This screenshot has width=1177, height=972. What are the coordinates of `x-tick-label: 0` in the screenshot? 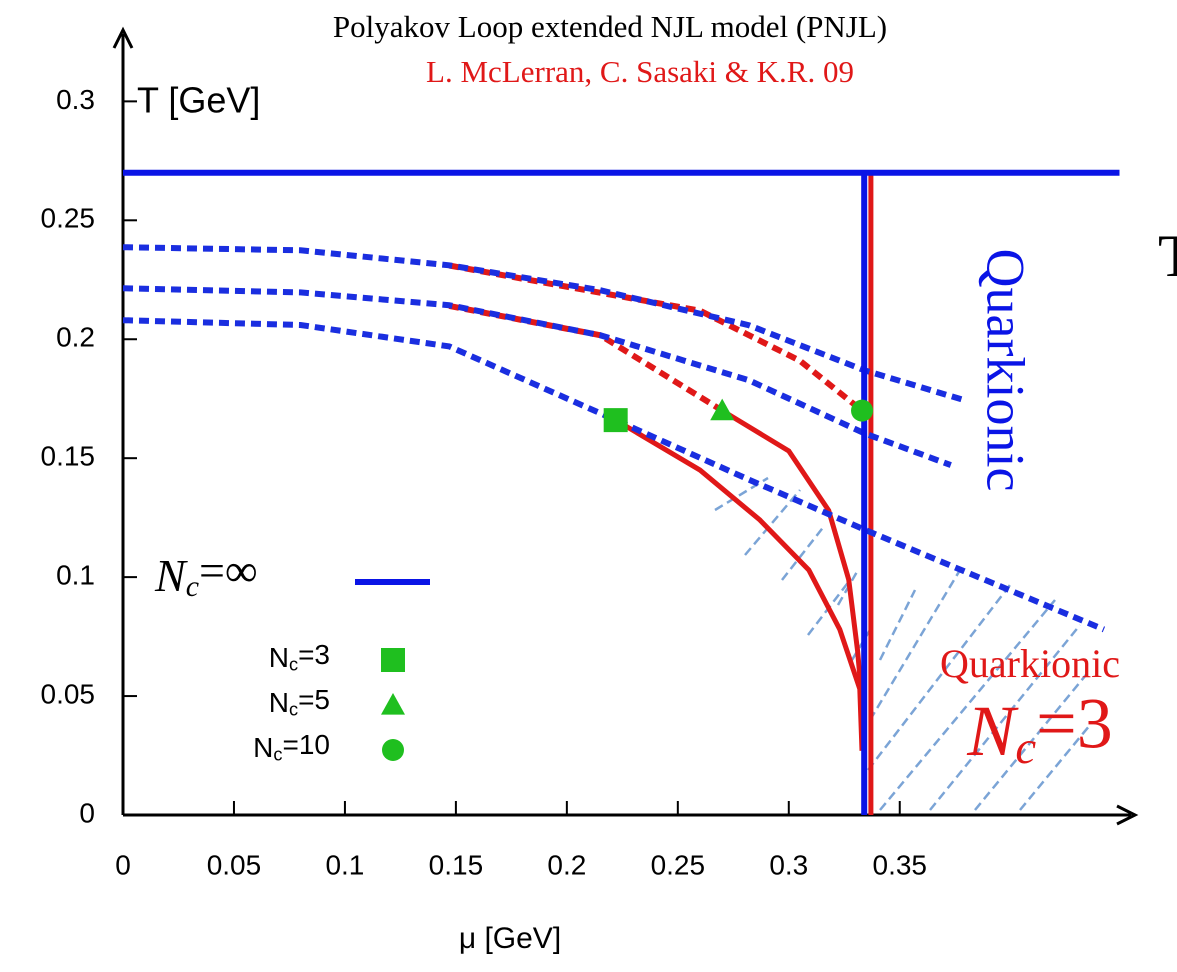 It's located at (123, 864).